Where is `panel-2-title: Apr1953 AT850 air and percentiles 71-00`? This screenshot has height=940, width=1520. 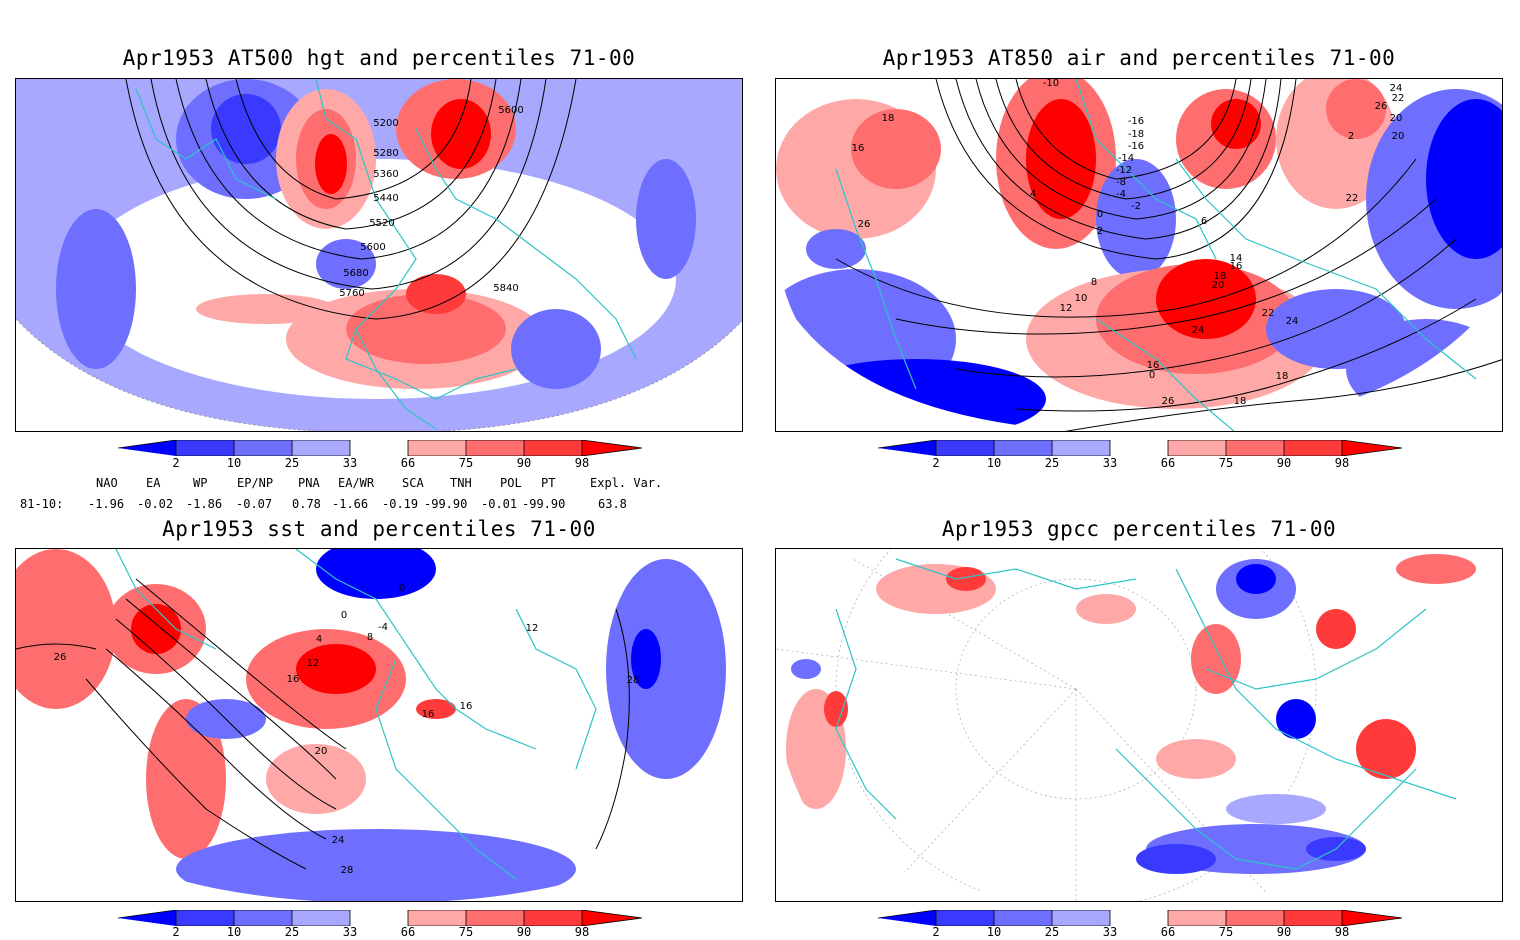
panel-2-title: Apr1953 AT850 air and percentiles 71-00 is located at coordinates (1139, 58).